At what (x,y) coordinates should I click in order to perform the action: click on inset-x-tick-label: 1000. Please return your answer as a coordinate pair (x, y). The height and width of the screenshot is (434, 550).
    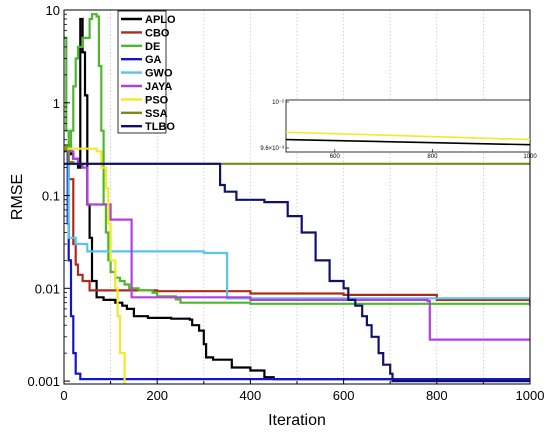
    Looking at the image, I should click on (530, 157).